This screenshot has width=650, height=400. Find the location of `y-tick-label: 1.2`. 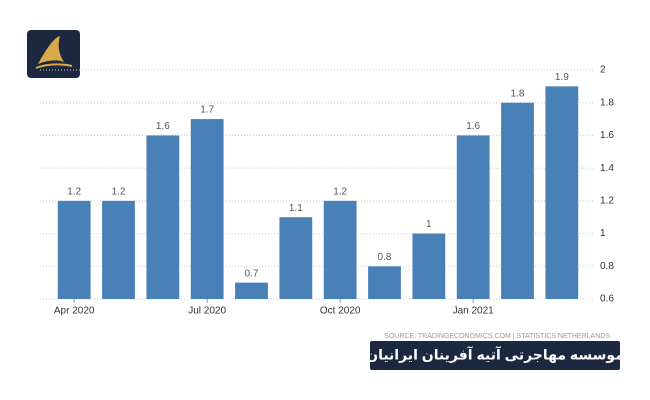

y-tick-label: 1.2 is located at coordinates (607, 200).